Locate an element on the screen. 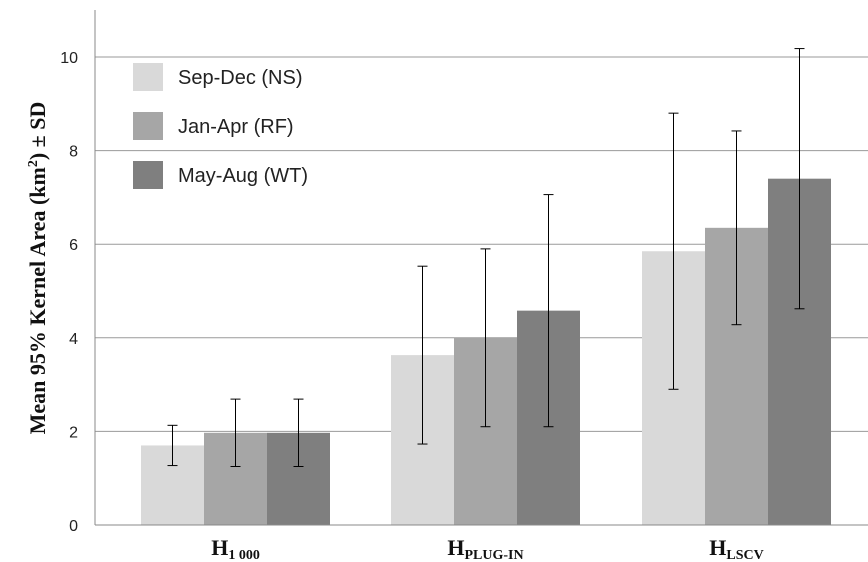 This screenshot has width=868, height=562. legend: Sep-Dec (NS) Jan-Apr (RF) May-Aug (WT) is located at coordinates (220, 126).